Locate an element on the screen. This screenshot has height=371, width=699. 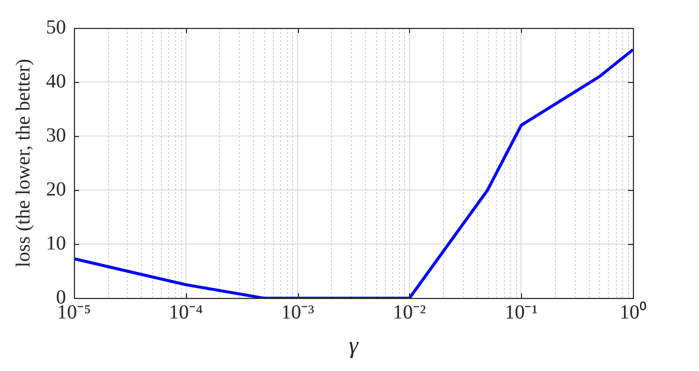
y-axis-title: loss (the lower, the better) is located at coordinates (23, 163).